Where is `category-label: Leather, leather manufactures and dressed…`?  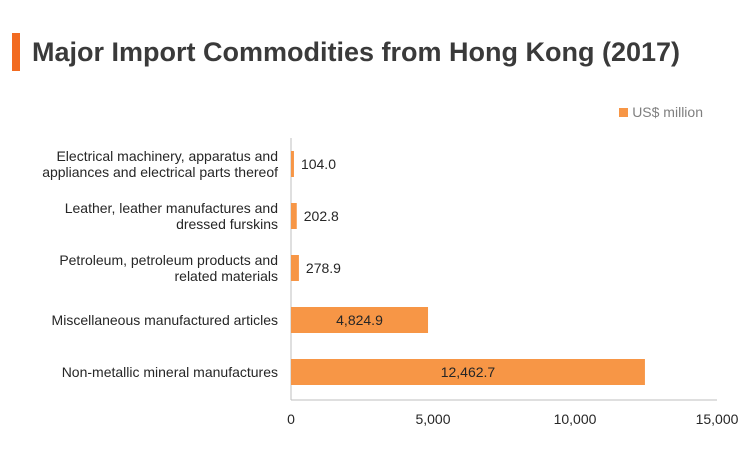
category-label: Leather, leather manufactures and dressed… is located at coordinates (171, 216).